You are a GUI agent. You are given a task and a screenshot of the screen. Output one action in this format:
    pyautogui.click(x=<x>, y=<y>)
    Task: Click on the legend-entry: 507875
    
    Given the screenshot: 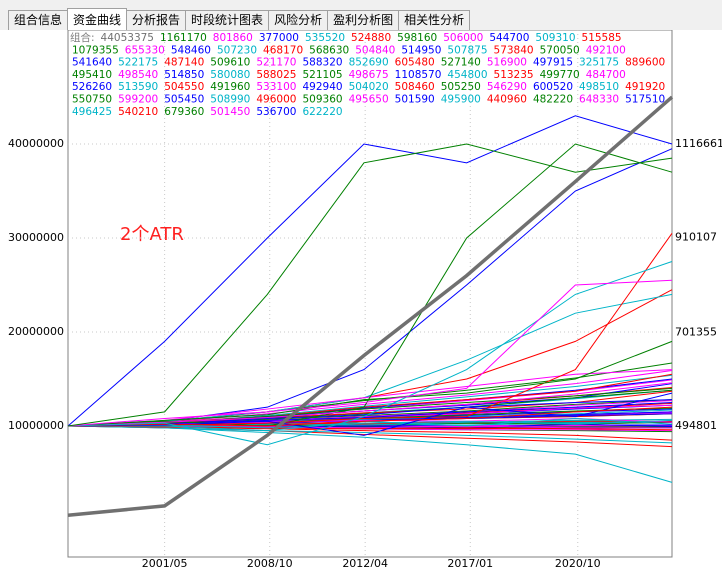 What is the action you would take?
    pyautogui.click(x=467, y=50)
    